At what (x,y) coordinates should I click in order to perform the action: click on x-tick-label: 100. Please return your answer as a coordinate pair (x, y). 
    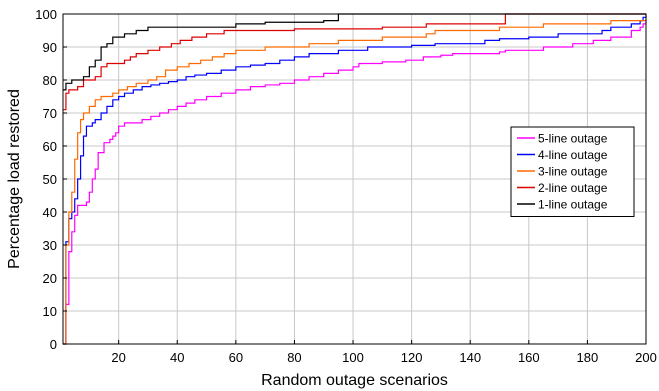
    Looking at the image, I should click on (353, 357).